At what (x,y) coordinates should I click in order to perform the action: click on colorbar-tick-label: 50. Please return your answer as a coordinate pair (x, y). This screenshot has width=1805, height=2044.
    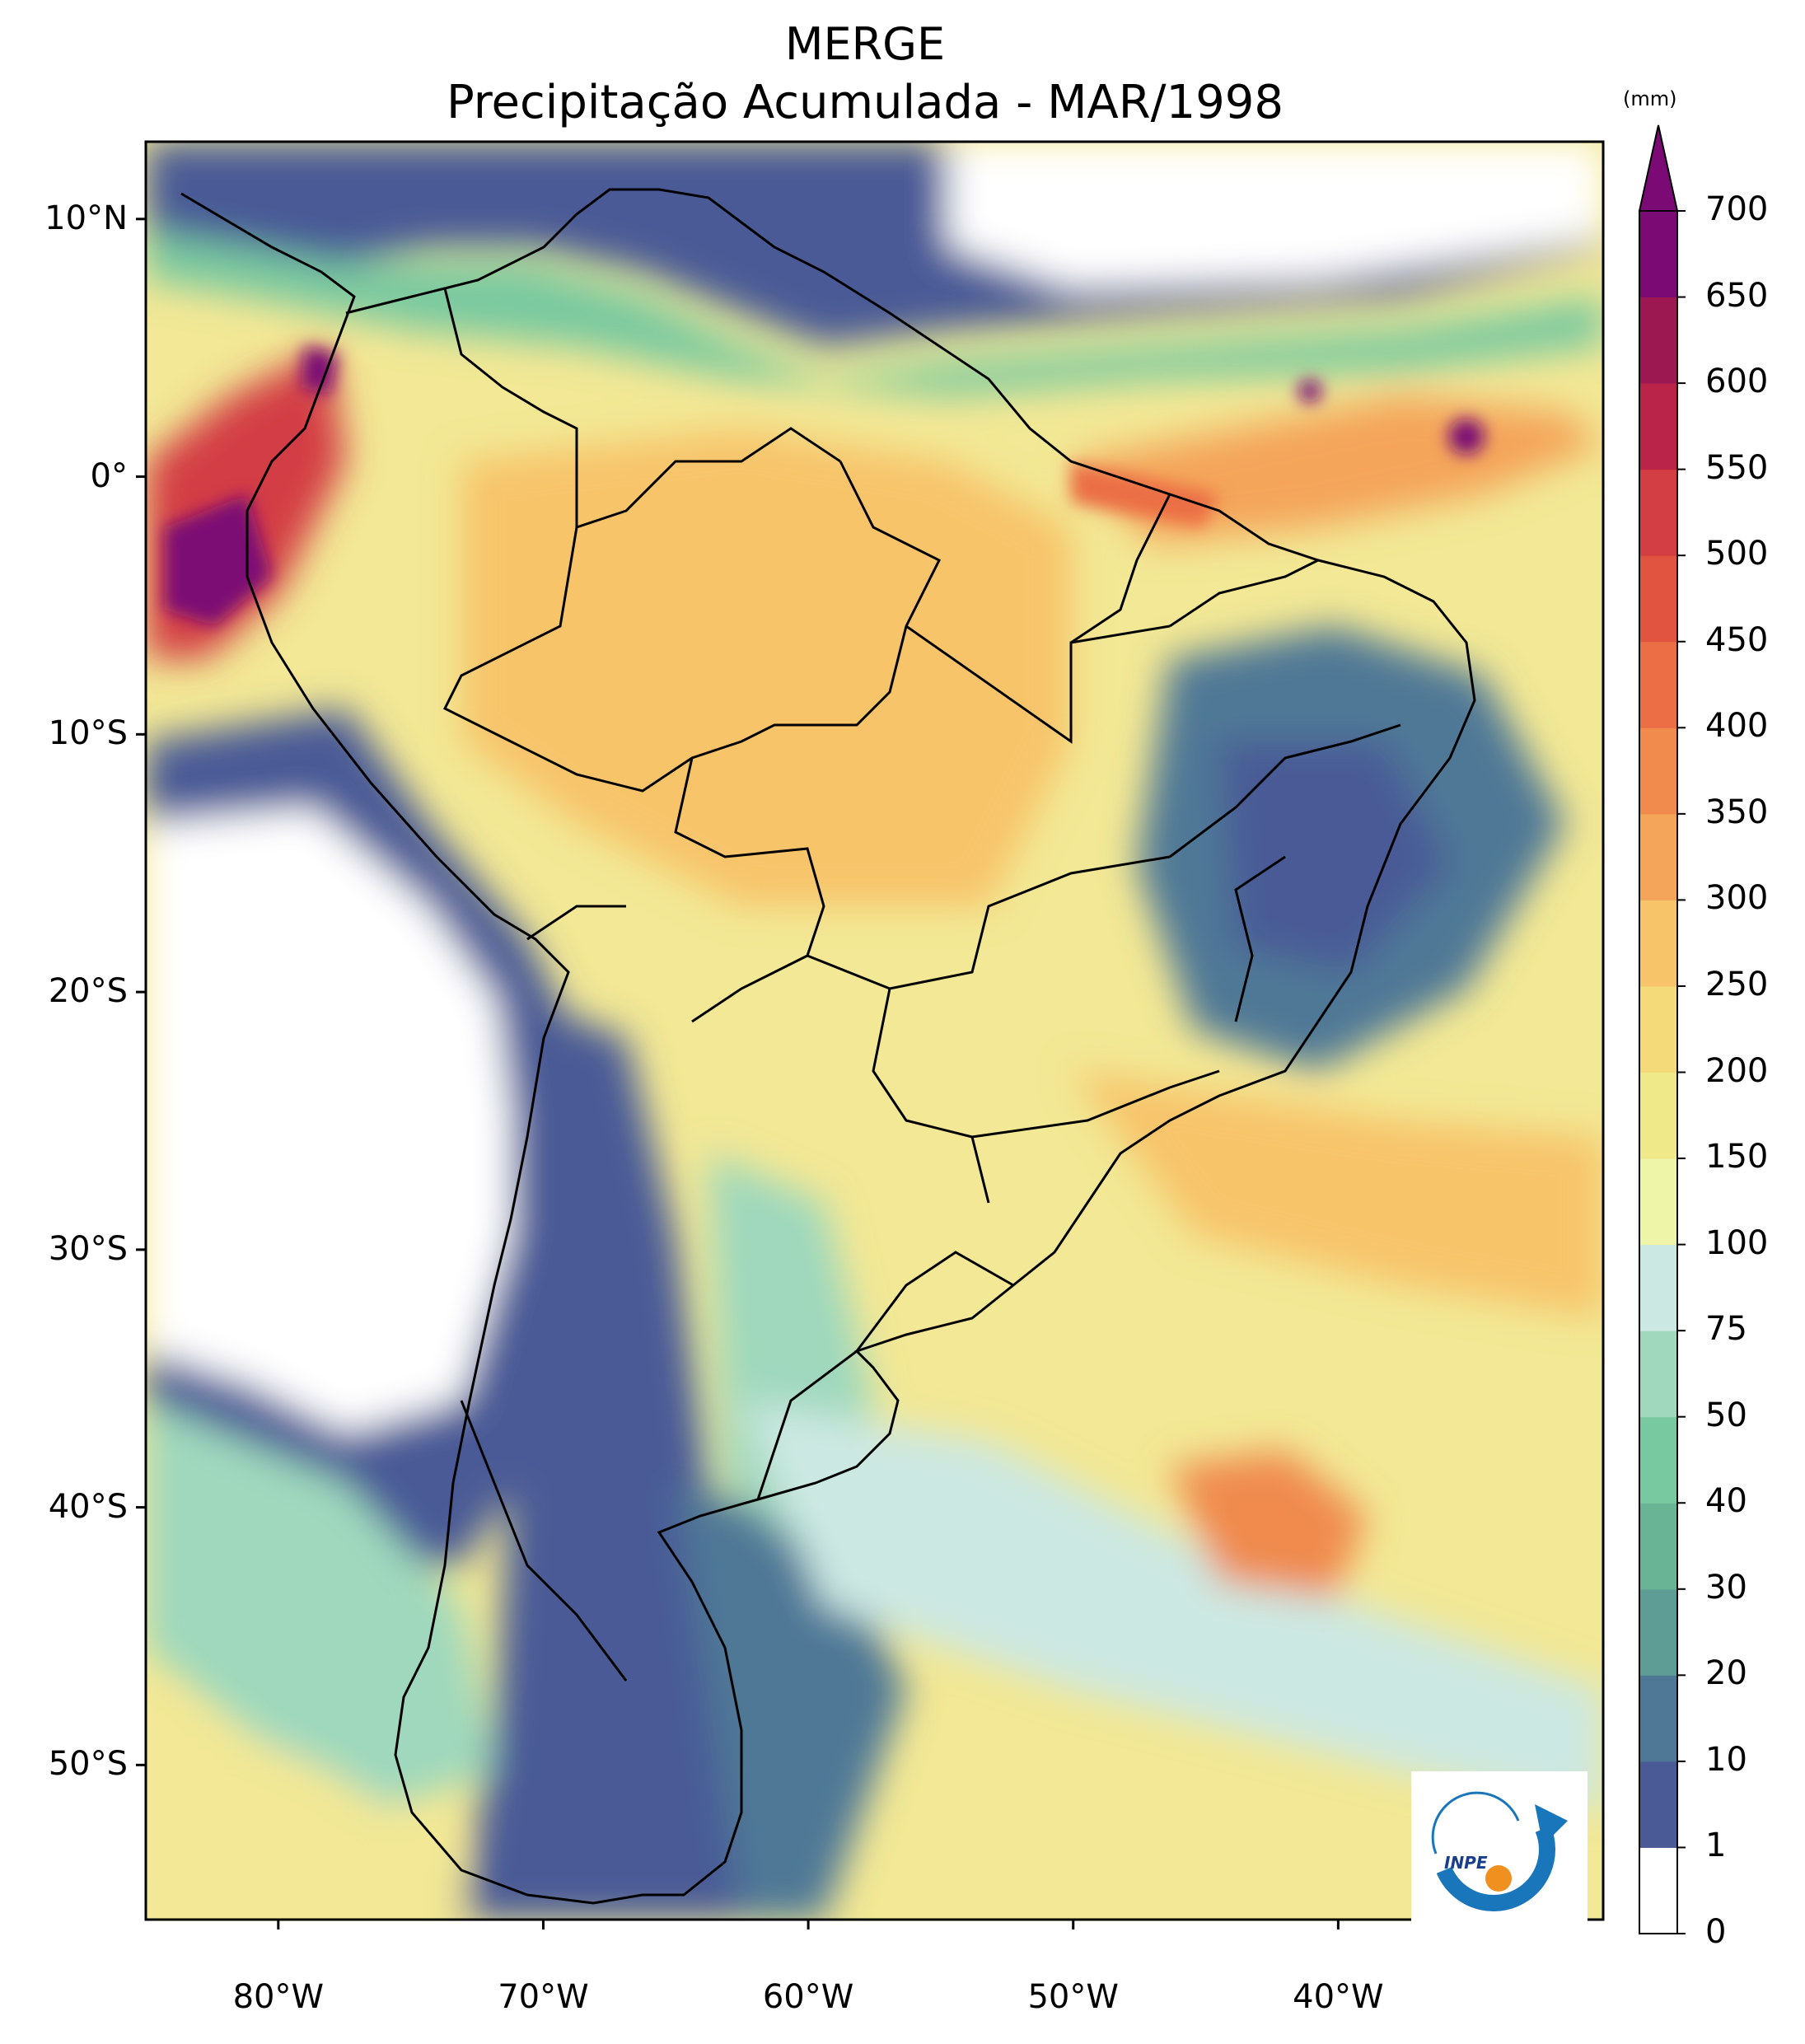
    Looking at the image, I should click on (1726, 1415).